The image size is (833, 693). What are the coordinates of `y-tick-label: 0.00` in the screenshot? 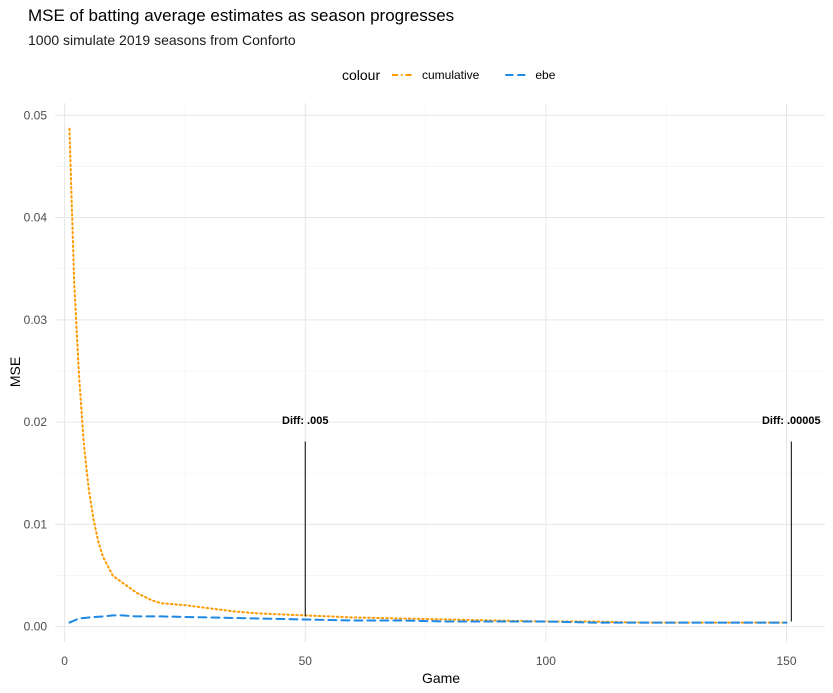 It's located at (36, 627).